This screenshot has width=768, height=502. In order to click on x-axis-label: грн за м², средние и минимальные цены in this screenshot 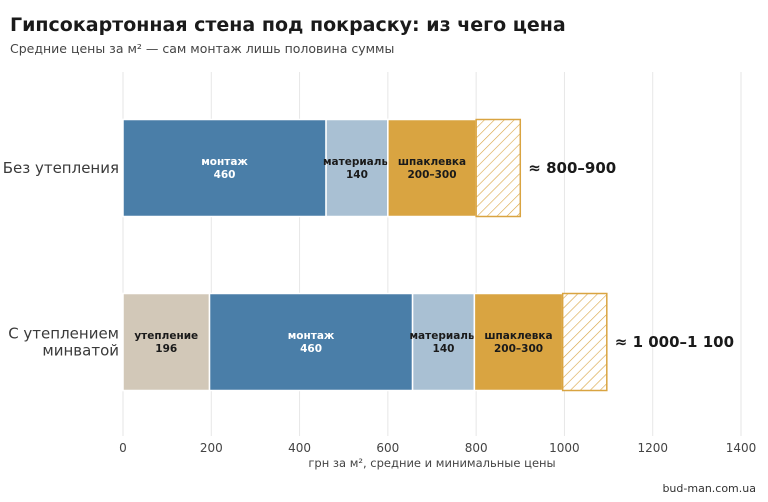, I will do `click(431, 463)`.